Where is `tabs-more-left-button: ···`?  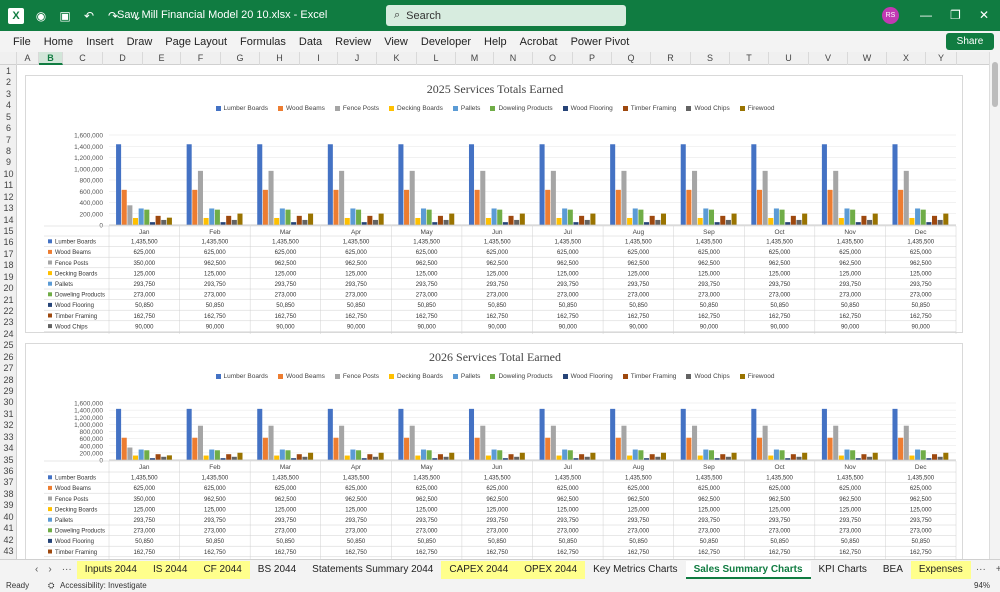
tabs-more-left-button: ··· is located at coordinates (66, 569).